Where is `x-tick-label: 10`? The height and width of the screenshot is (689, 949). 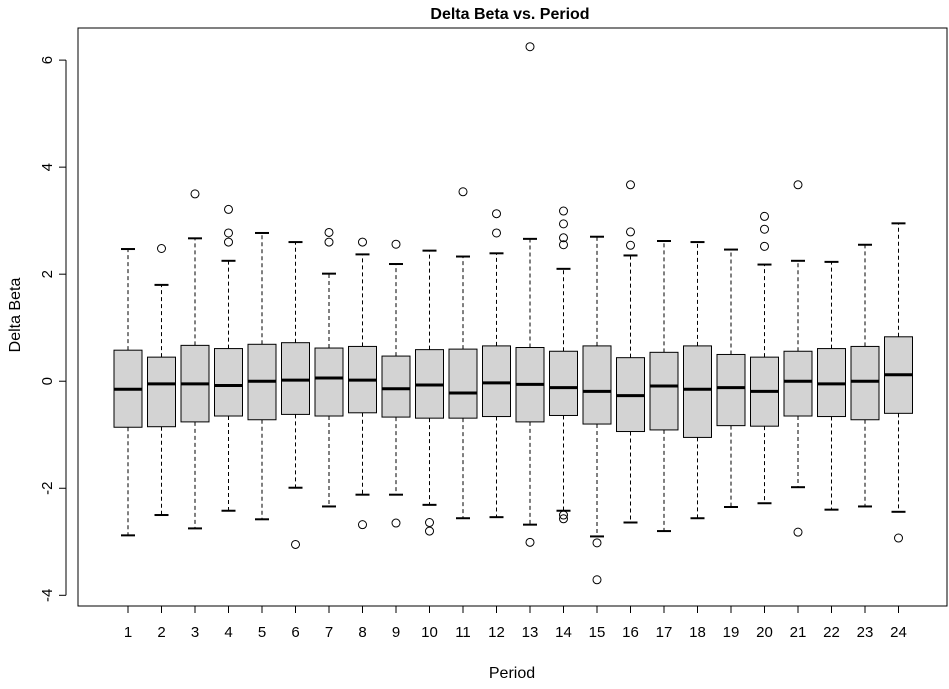 x-tick-label: 10 is located at coordinates (429, 632).